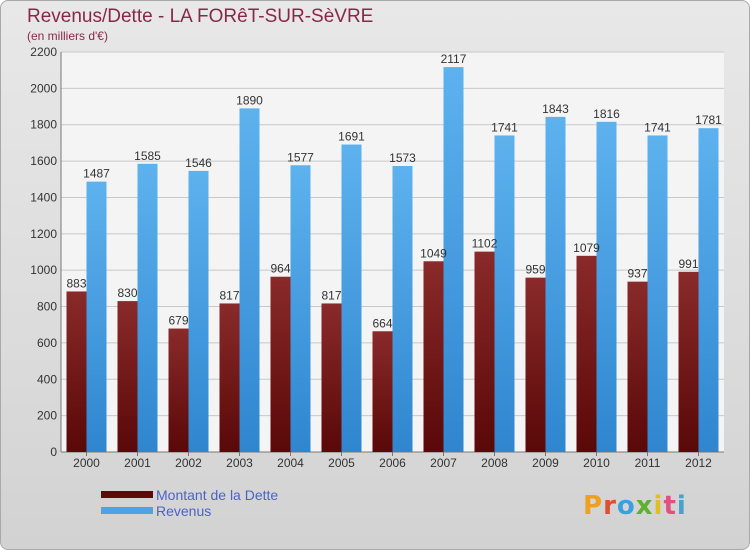 The width and height of the screenshot is (750, 550). Describe the element at coordinates (43, 52) in the screenshot. I see `y-tick-label: 2200` at that location.